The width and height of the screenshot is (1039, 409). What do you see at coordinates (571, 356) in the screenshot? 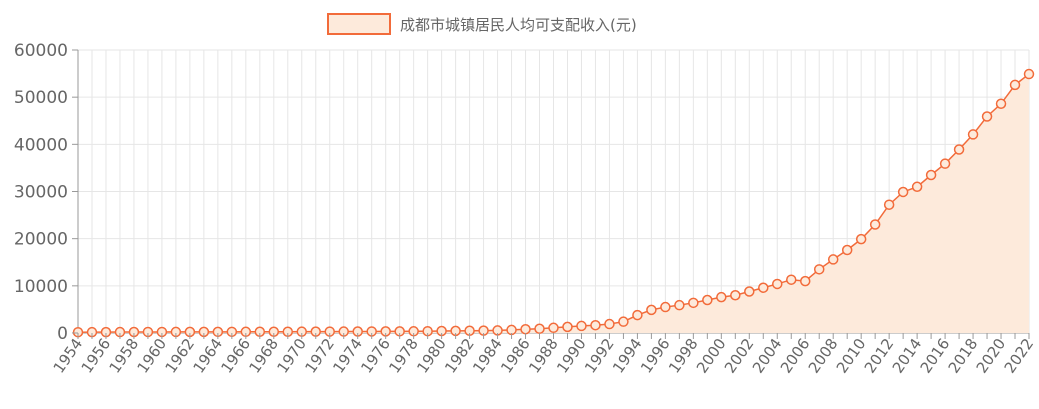
I see `x-tick-label: 1990` at bounding box center [571, 356].